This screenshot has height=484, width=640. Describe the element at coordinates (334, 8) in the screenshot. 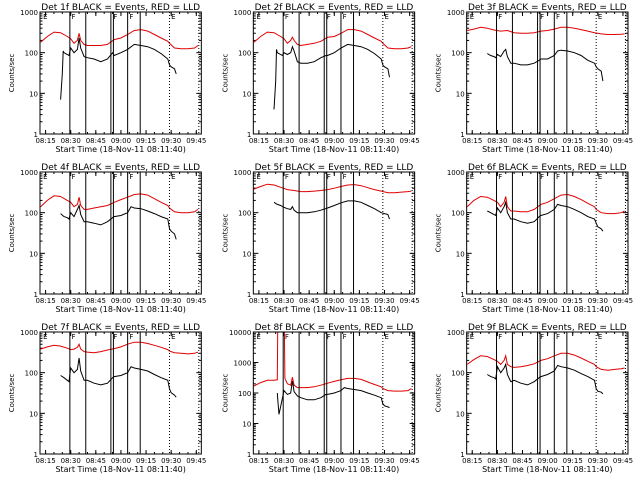

I see `panel-title: Det 2f BLACK = Events, RED = LLD` at that location.